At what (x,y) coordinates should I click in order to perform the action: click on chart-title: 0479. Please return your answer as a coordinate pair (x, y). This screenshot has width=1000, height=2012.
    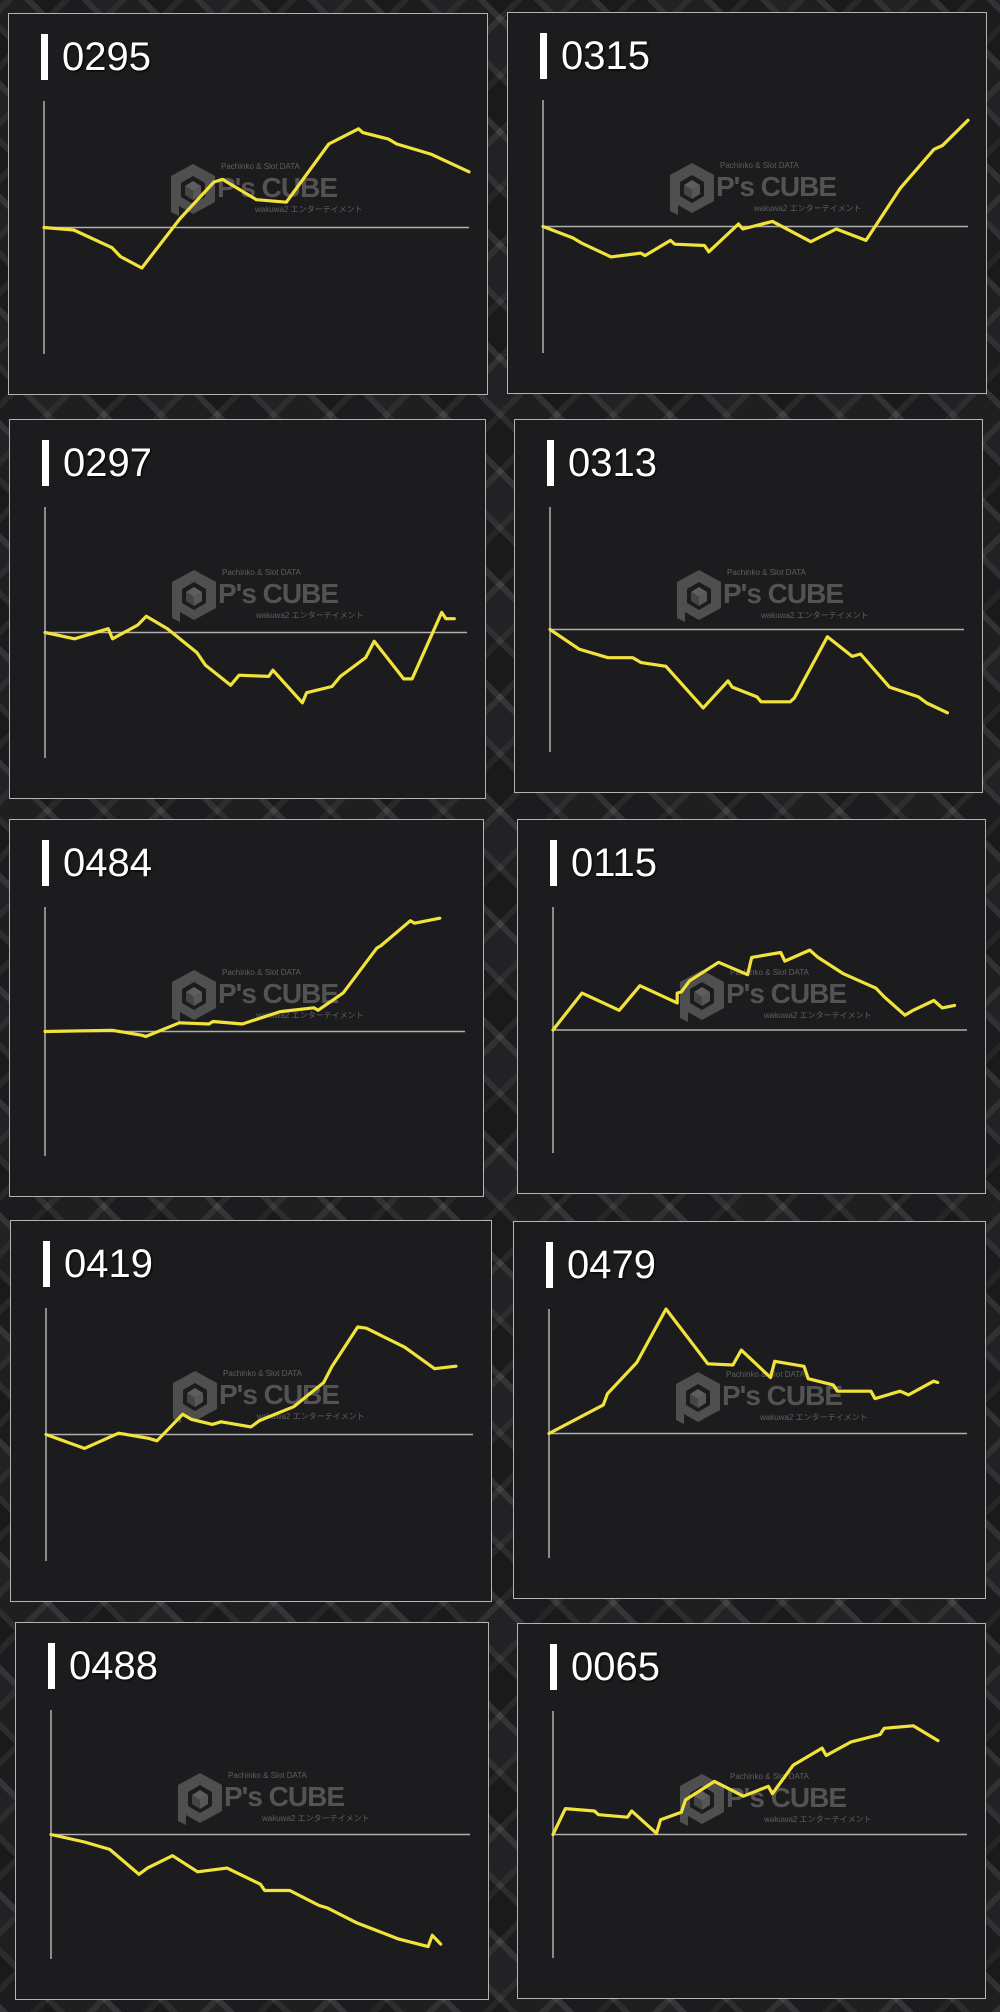
    Looking at the image, I should click on (611, 1265).